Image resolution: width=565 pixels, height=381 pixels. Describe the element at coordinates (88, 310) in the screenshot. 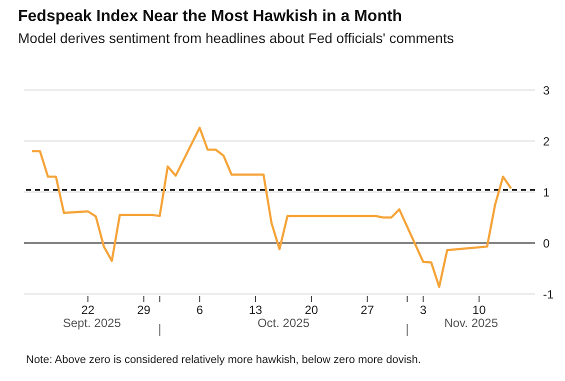

I see `x-tick-label: 22` at that location.